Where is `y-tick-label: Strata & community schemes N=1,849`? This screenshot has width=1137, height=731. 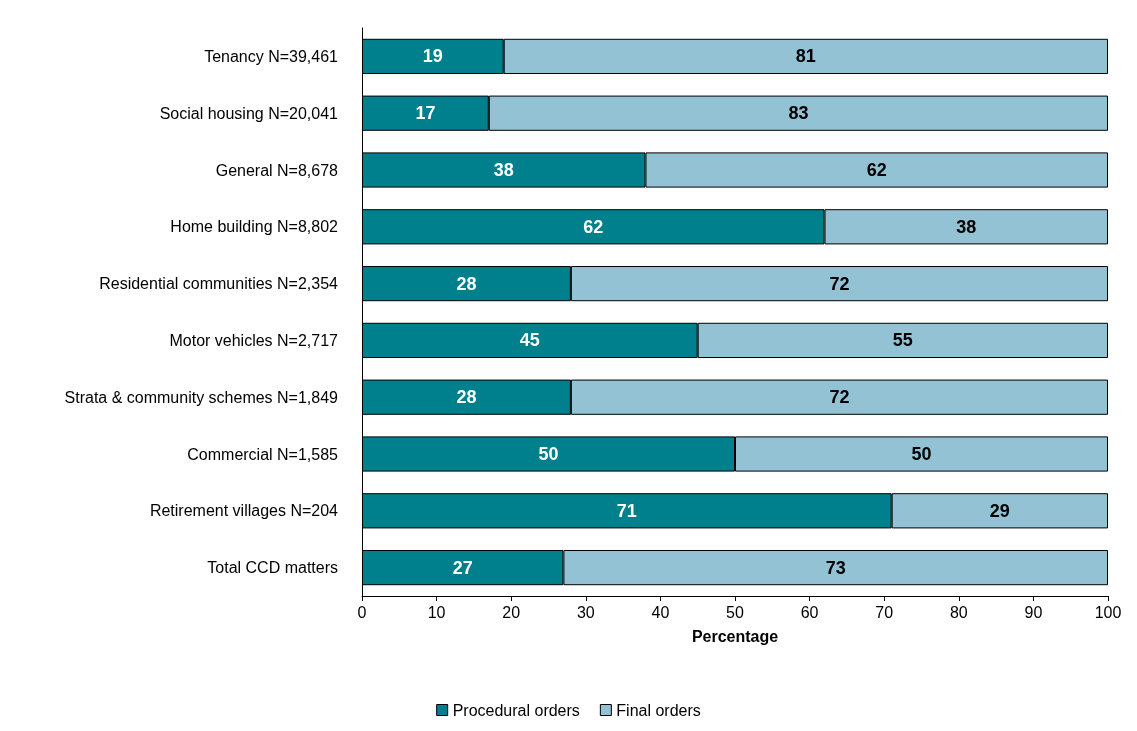 y-tick-label: Strata & community schemes N=1,849 is located at coordinates (201, 397).